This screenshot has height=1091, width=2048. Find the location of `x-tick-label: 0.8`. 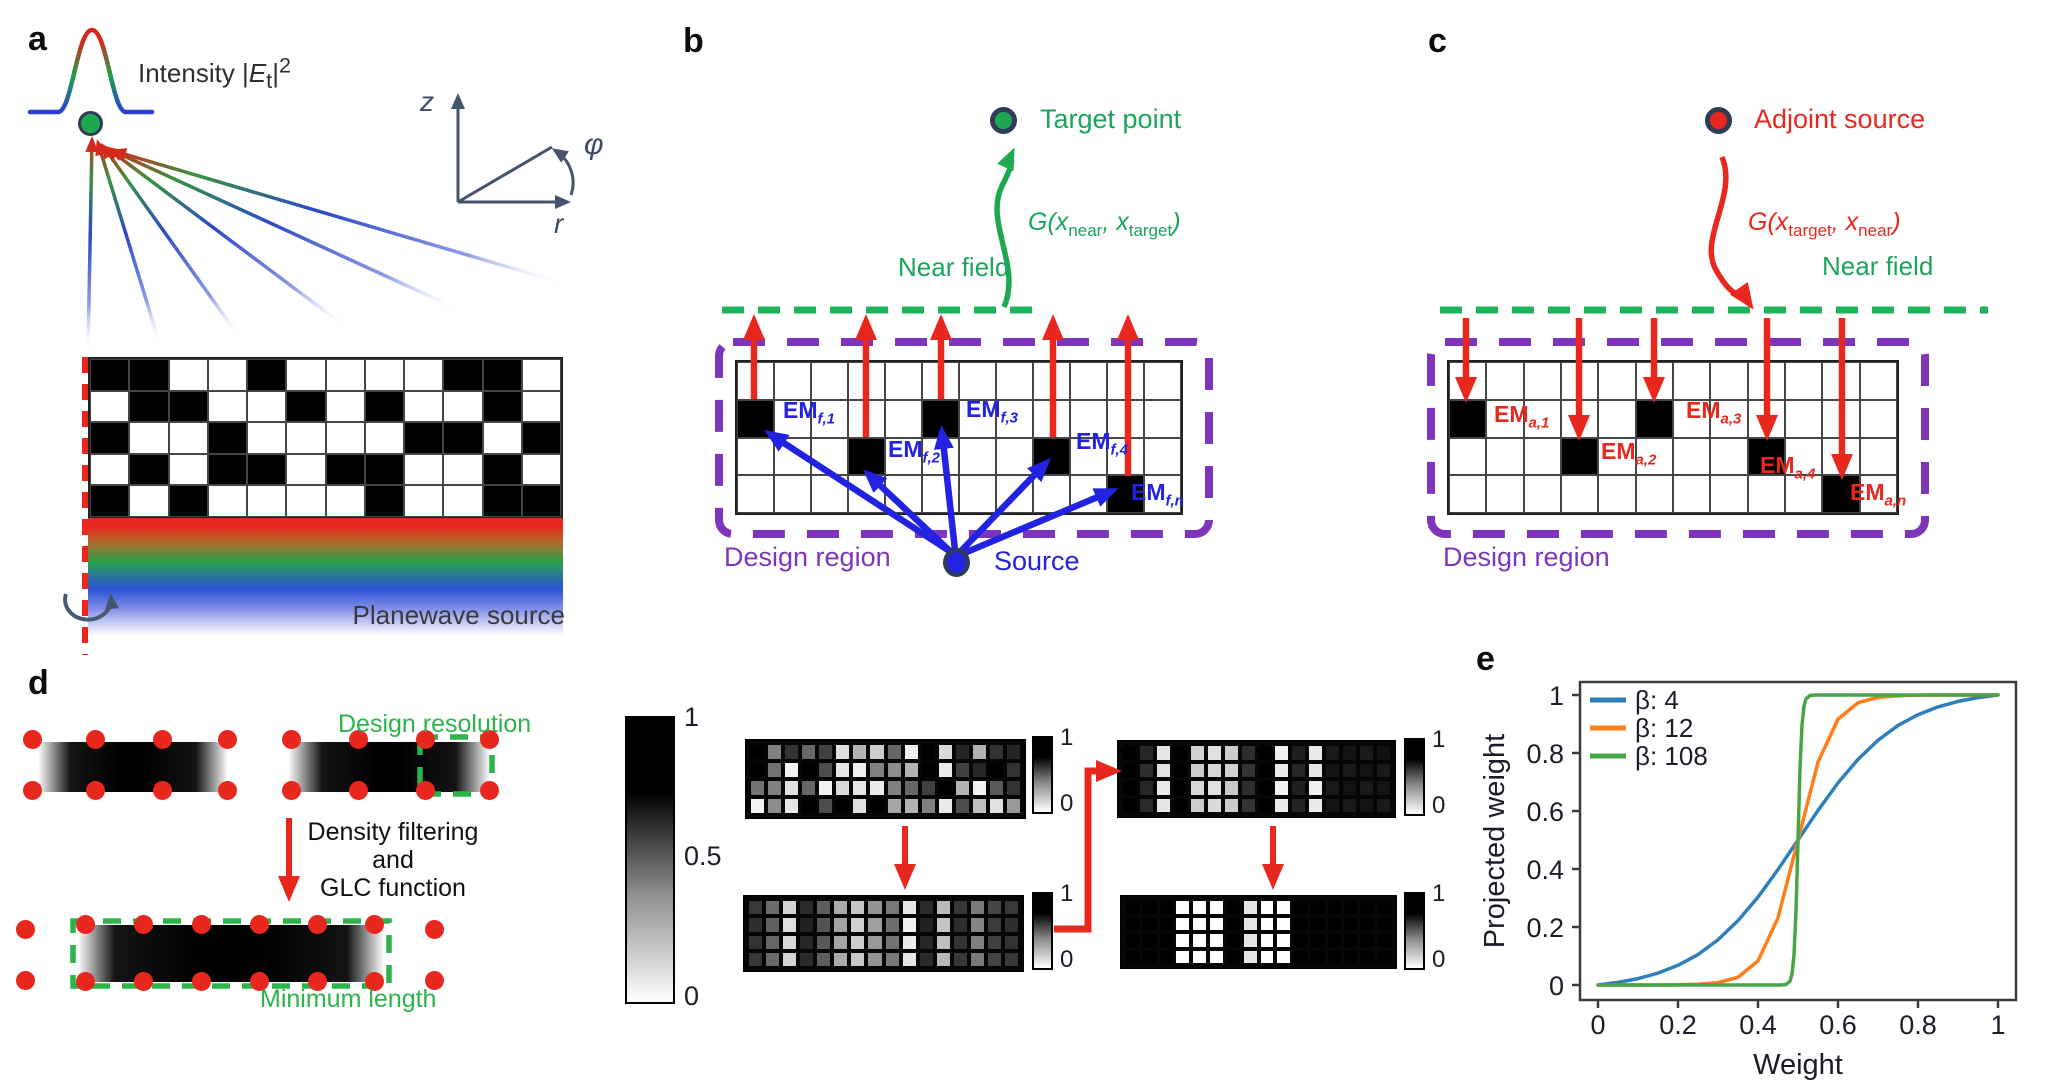

x-tick-label: 0.8 is located at coordinates (1918, 1025).